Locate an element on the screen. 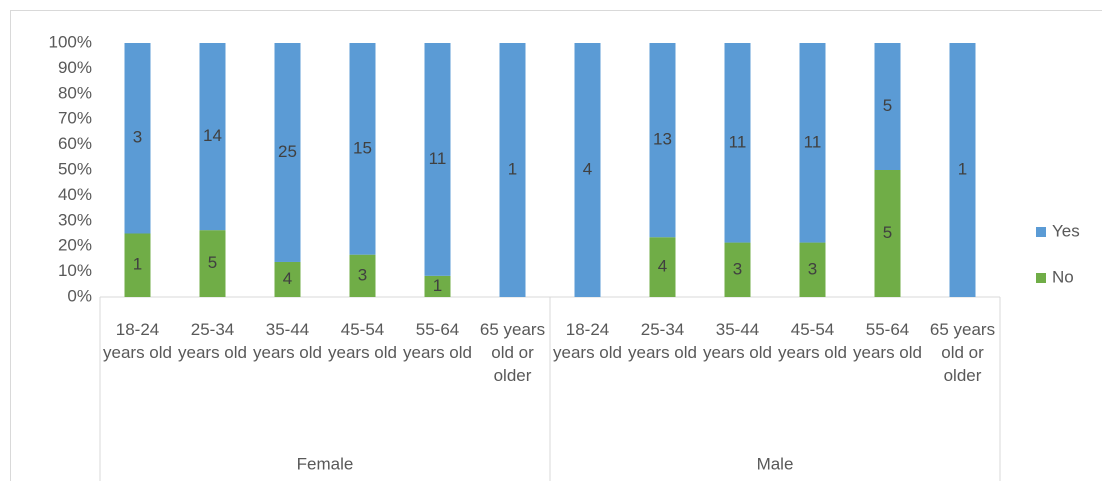 Image resolution: width=1102 pixels, height=481 pixels. data-label: 13 is located at coordinates (662, 139).